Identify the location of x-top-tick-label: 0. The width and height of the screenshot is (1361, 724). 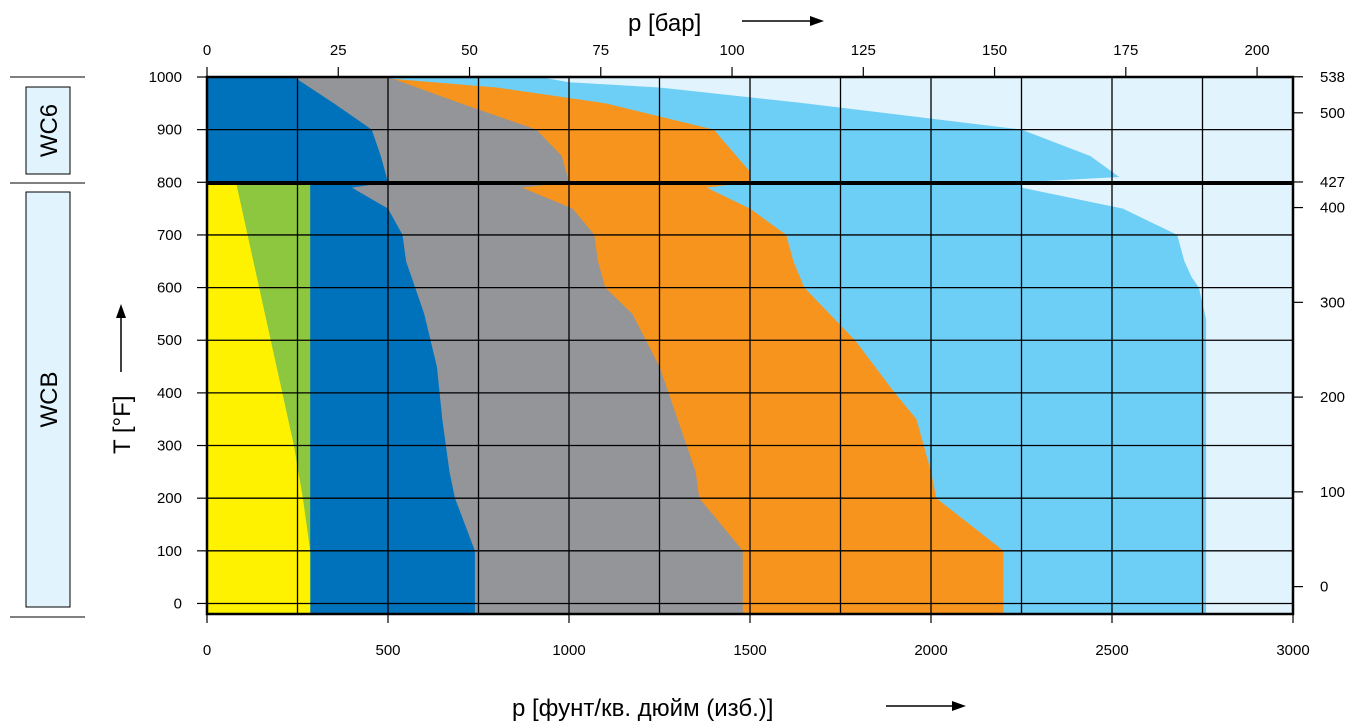
(207, 50).